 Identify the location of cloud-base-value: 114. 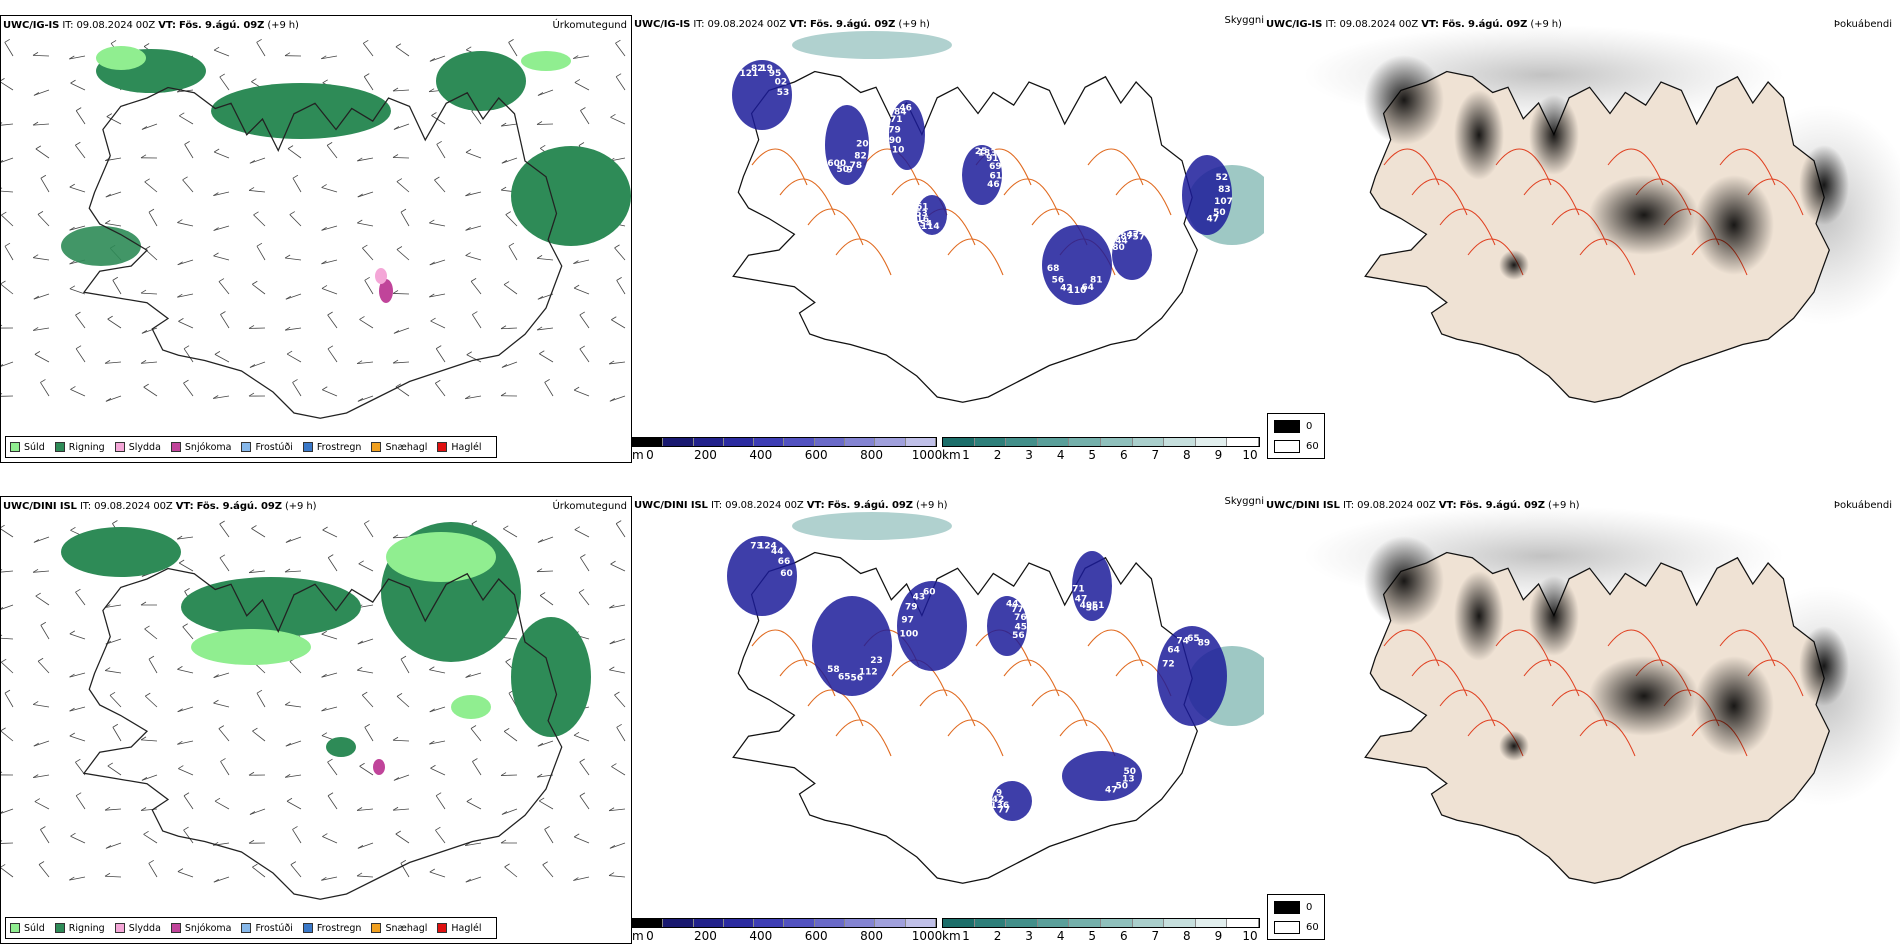
(930, 227).